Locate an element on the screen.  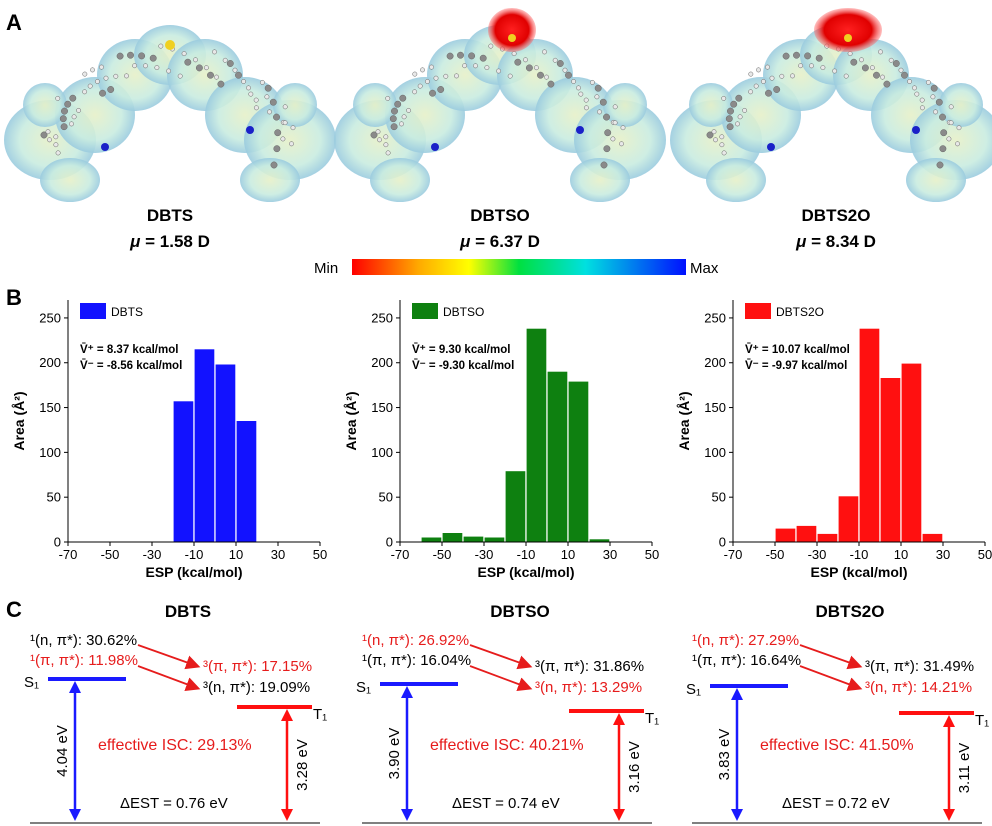
diagram-title: DBTSO is located at coordinates (520, 611).